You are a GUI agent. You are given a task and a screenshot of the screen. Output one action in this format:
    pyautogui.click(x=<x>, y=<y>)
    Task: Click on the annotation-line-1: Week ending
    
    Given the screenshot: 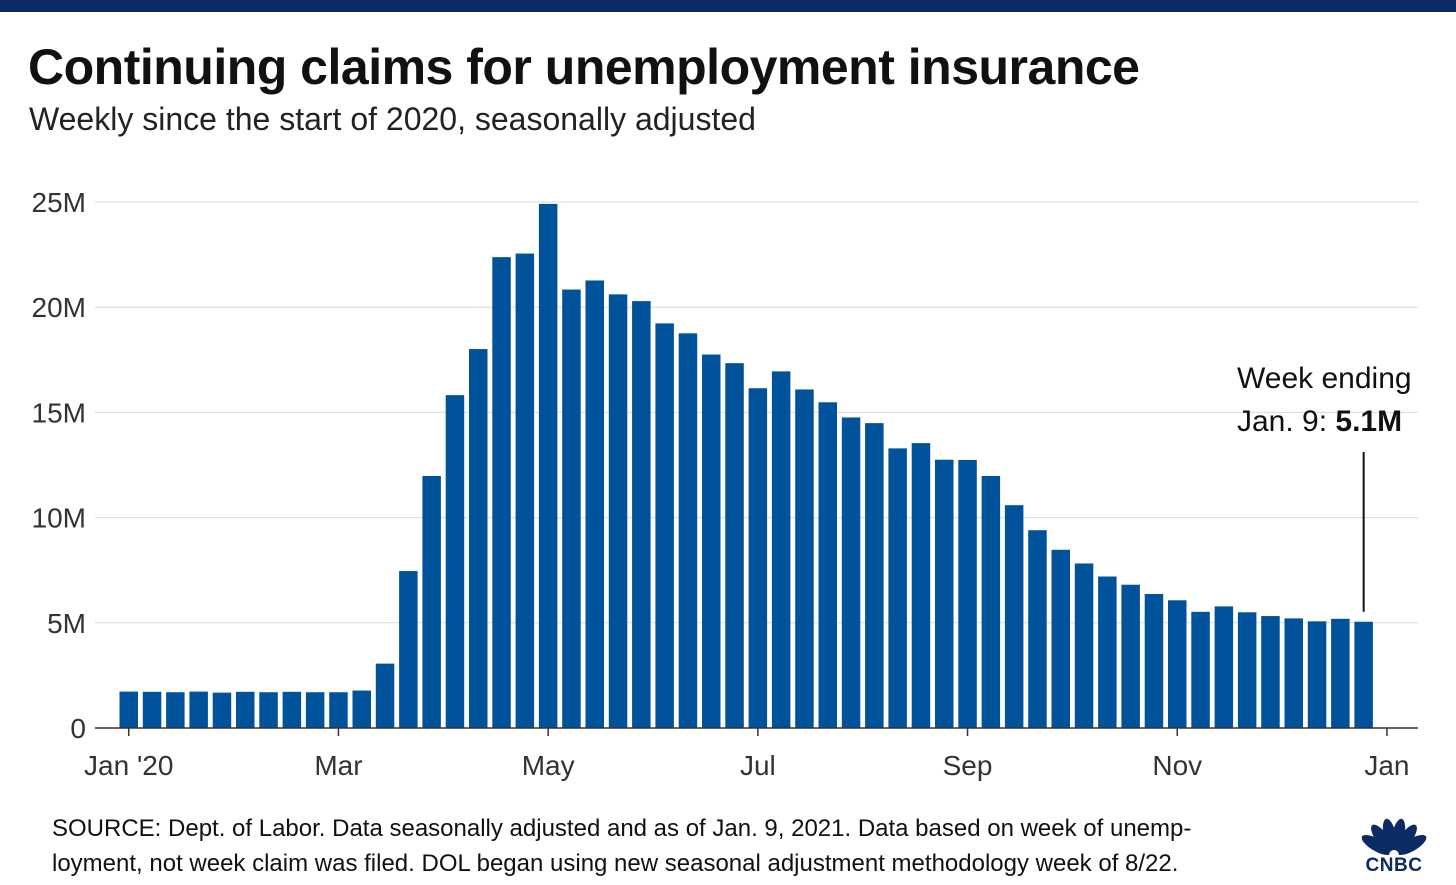 What is the action you would take?
    pyautogui.click(x=1324, y=378)
    